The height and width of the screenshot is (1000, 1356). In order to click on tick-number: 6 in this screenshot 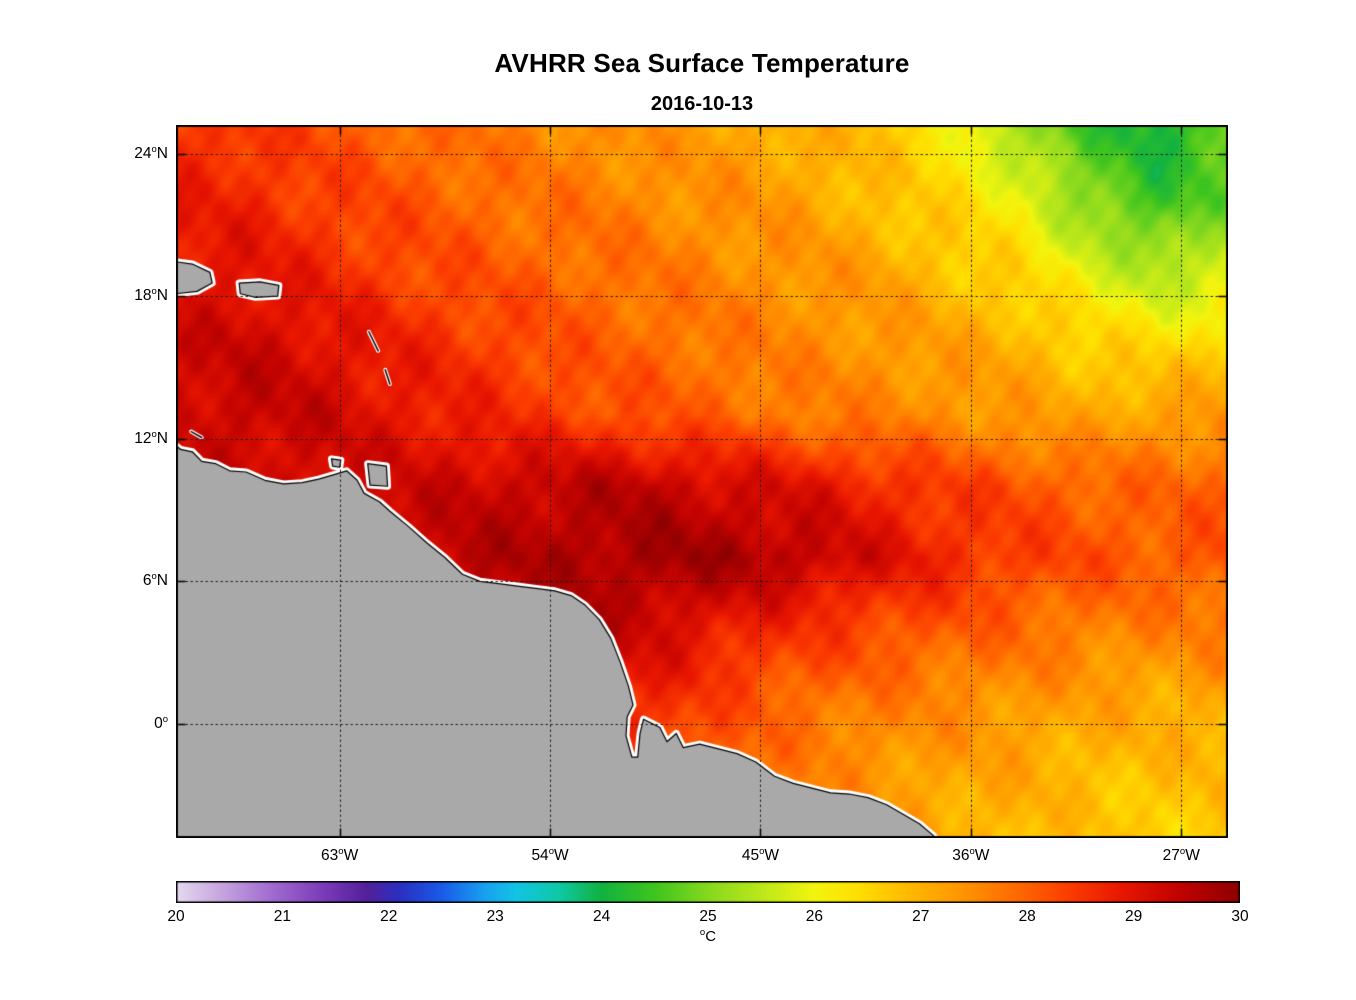, I will do `click(147, 581)`.